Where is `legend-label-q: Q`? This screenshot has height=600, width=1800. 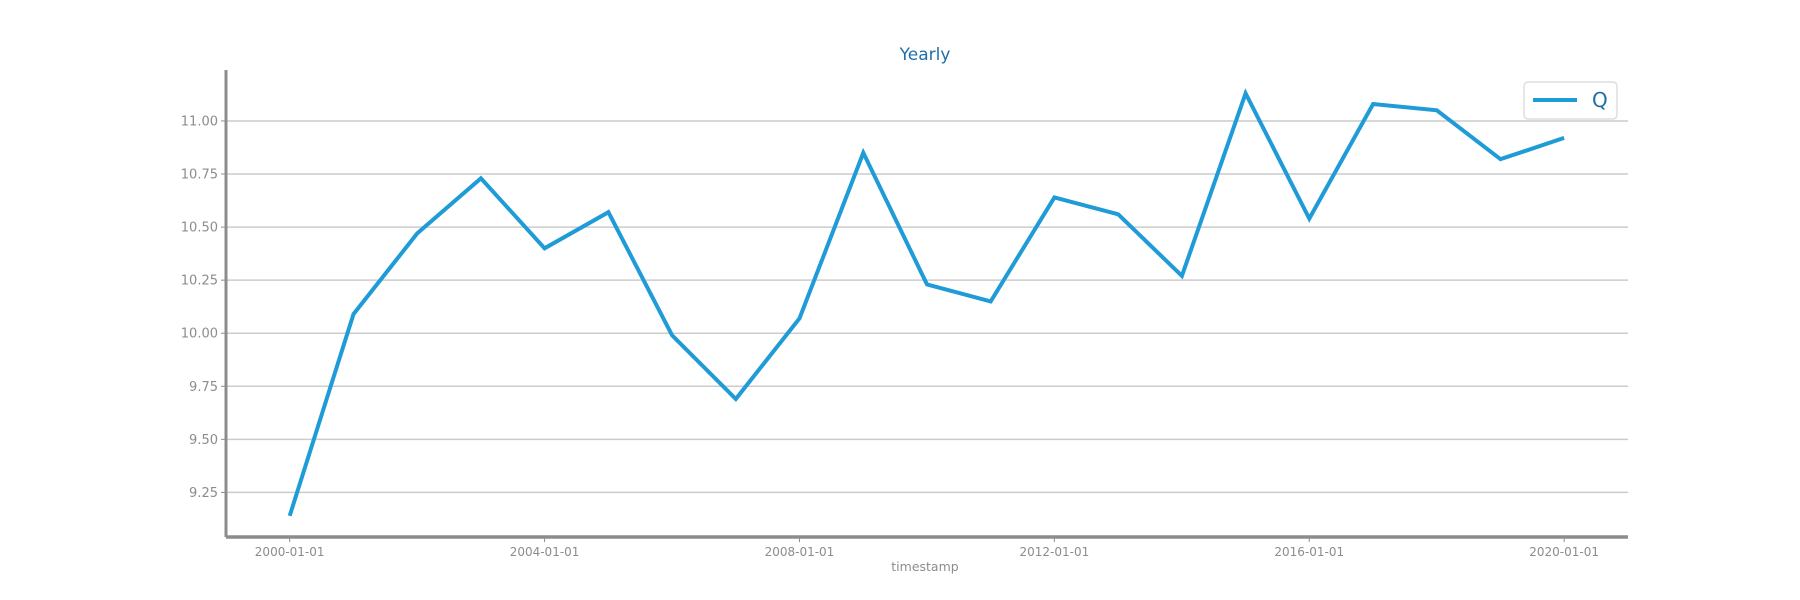 legend-label-q: Q is located at coordinates (1600, 100).